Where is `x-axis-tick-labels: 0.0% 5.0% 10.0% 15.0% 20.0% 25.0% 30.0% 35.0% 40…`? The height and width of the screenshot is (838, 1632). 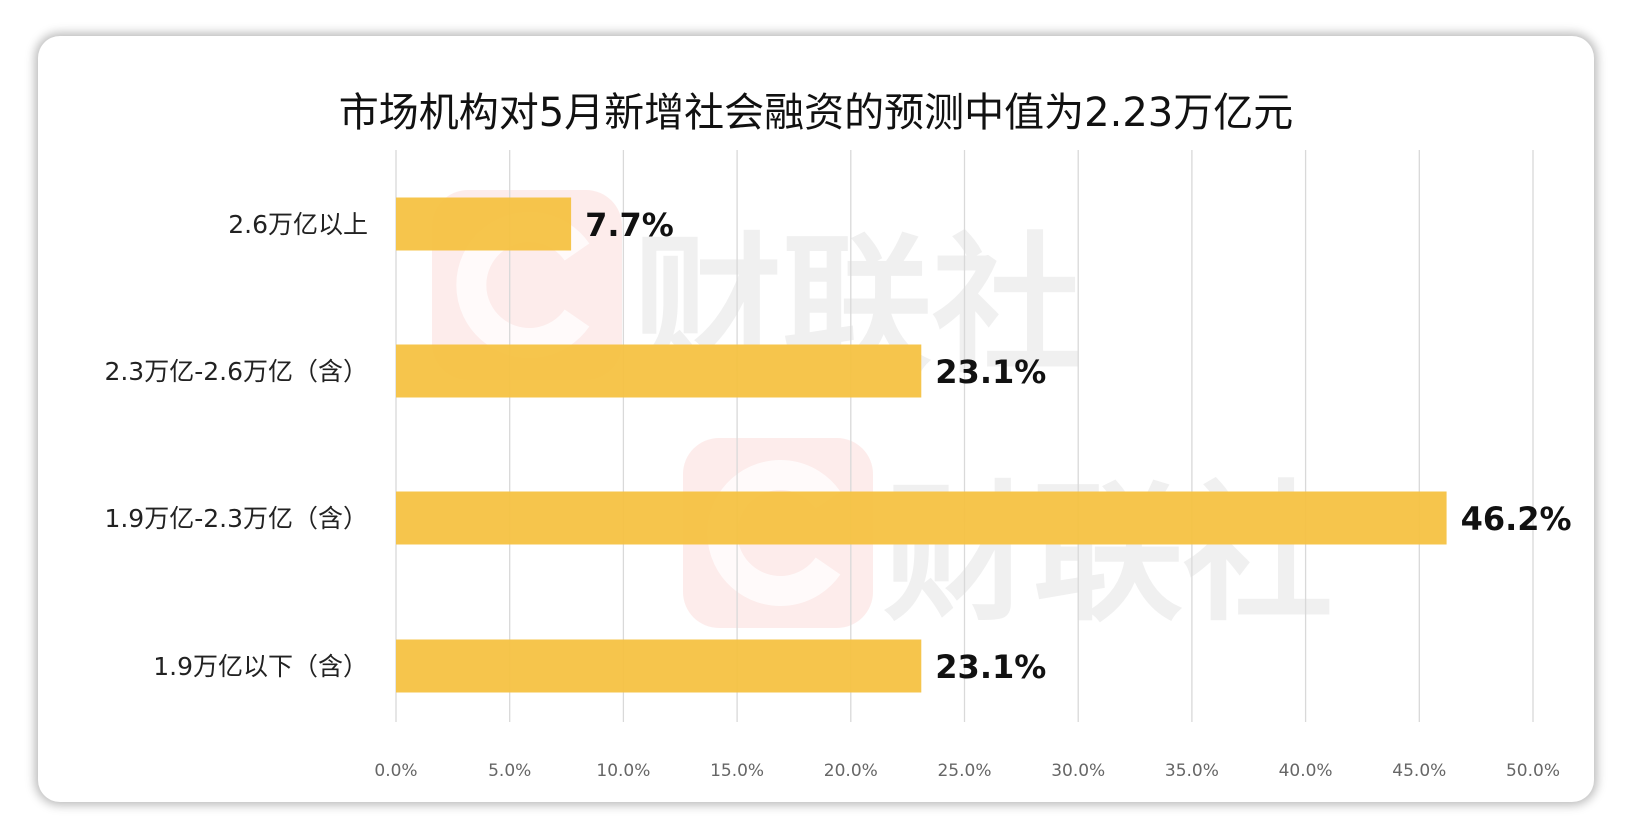
x-axis-tick-labels: 0.0% 5.0% 10.0% 15.0% 20.0% 25.0% 30.0% 35.0% 40… is located at coordinates (967, 771).